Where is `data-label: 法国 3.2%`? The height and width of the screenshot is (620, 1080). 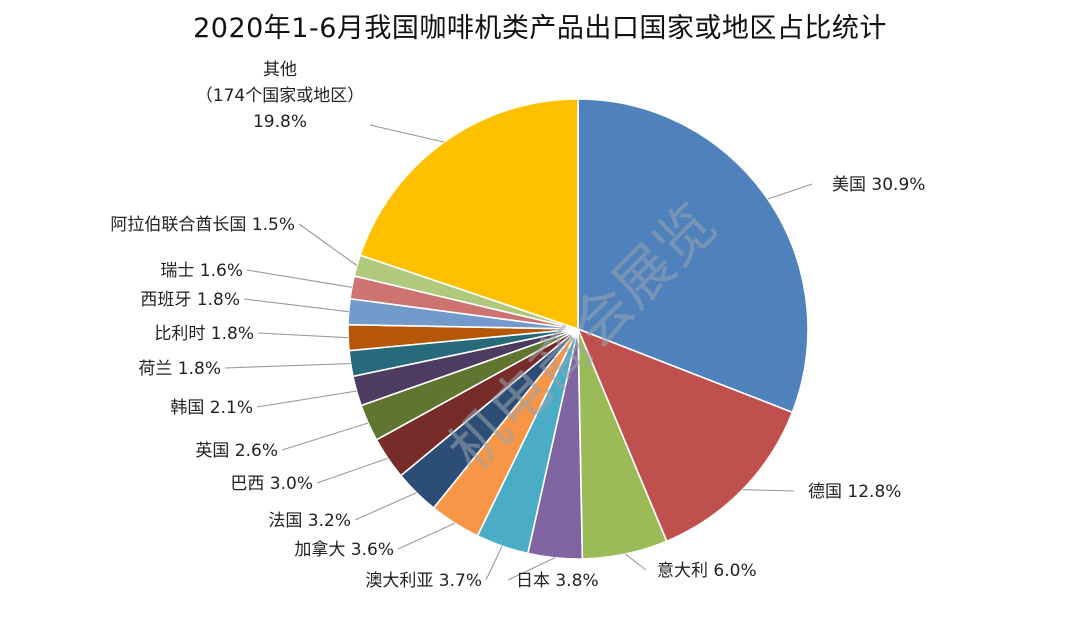 data-label: 法国 3.2% is located at coordinates (309, 521).